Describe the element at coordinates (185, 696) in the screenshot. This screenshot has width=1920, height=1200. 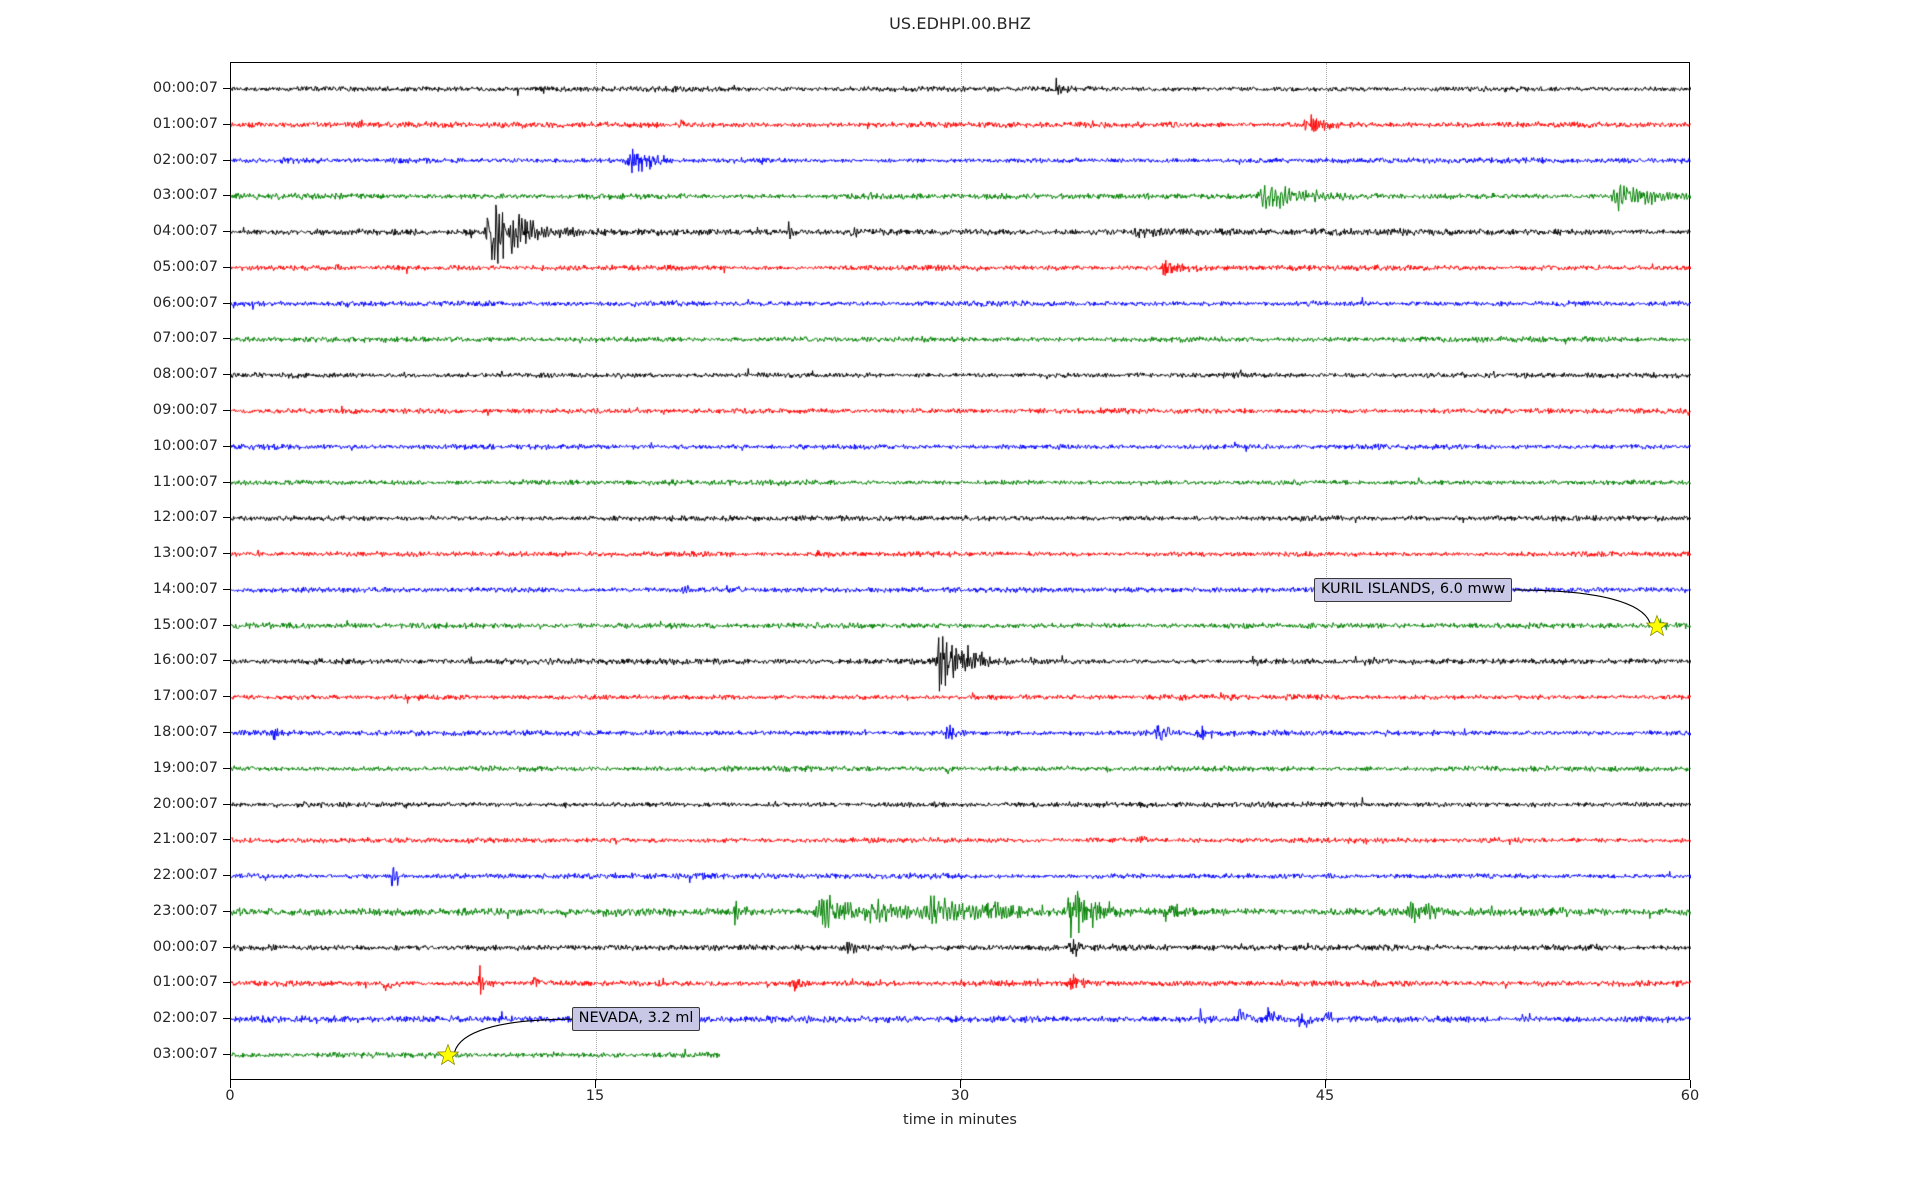
I see `y-tick-label-17: 17:00:07` at that location.